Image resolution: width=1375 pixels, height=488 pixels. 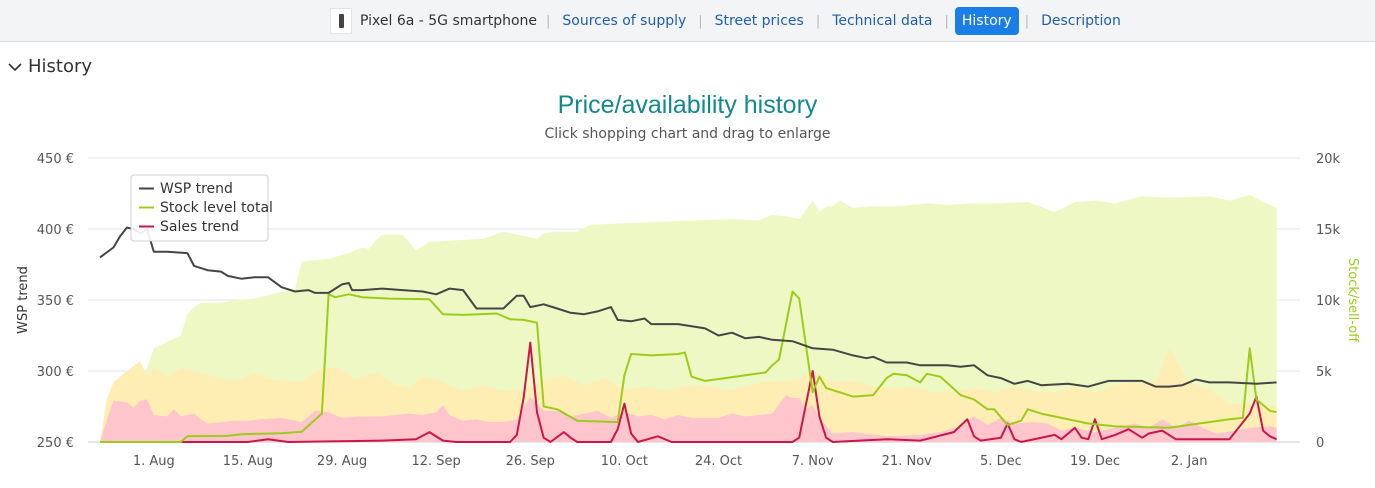 What do you see at coordinates (436, 461) in the screenshot?
I see `x-tick-label: 12. Sep` at bounding box center [436, 461].